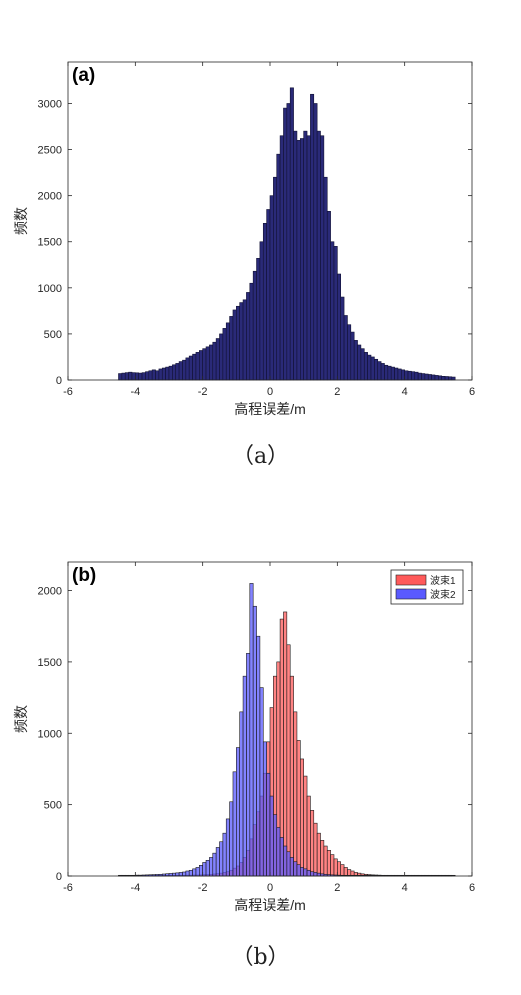 Image resolution: width=521 pixels, height=995 pixels. What do you see at coordinates (405, 888) in the screenshot?
I see `x-tick-label: 4` at bounding box center [405, 888].